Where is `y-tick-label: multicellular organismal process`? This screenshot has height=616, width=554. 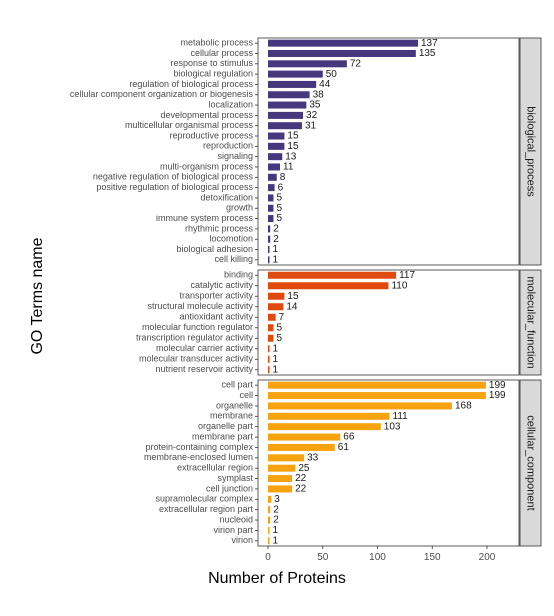 y-tick-label: multicellular organismal process is located at coordinates (189, 125).